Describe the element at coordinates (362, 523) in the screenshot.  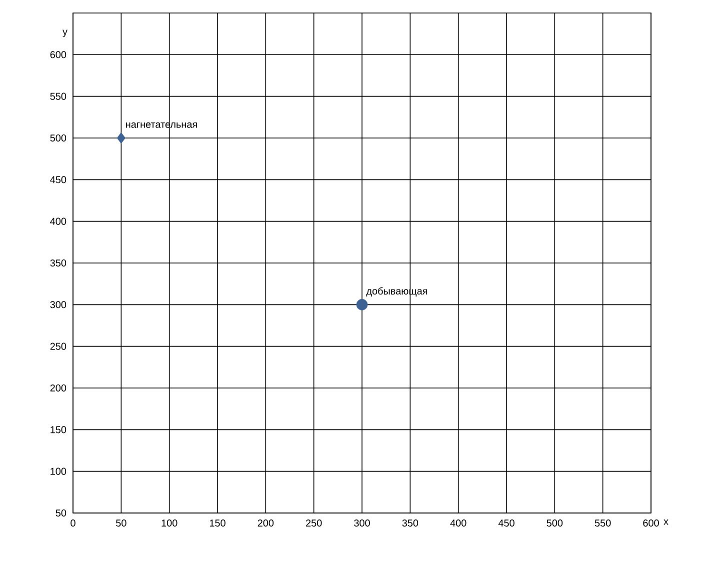
I see `x-tick-label: 300` at that location.